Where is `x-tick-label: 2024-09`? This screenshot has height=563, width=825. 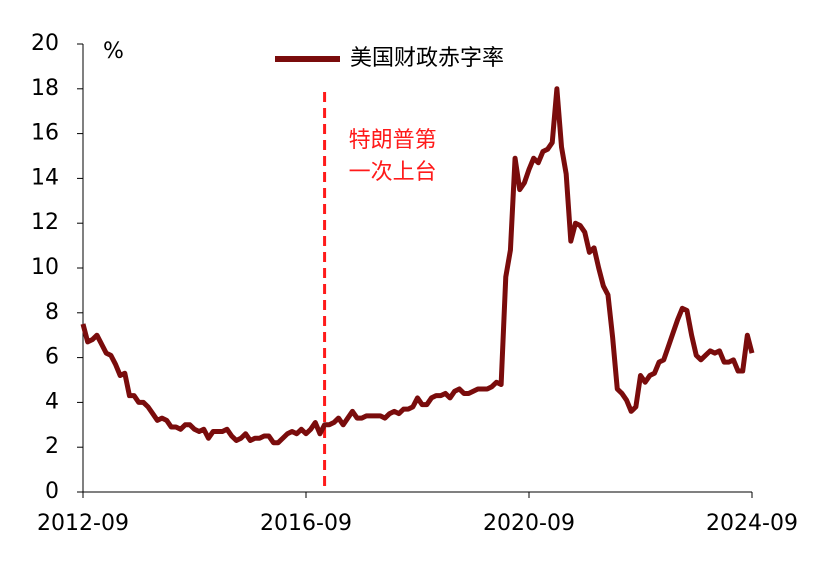
x-tick-label: 2024-09 is located at coordinates (752, 523).